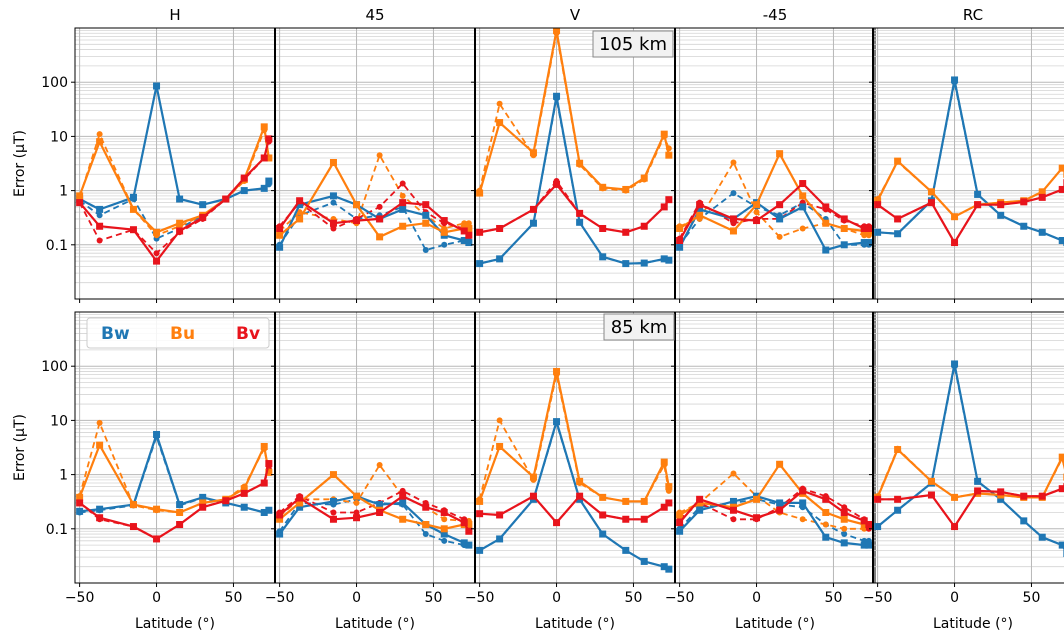  I want to click on data-point-Bw-dashed, so click(425, 534).